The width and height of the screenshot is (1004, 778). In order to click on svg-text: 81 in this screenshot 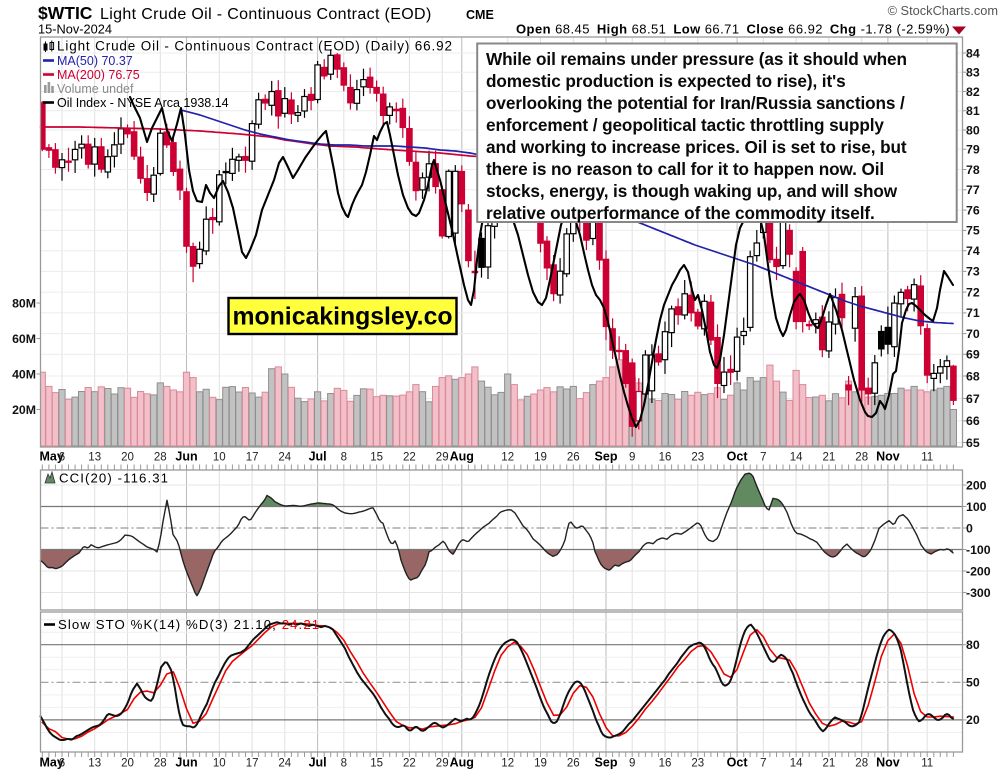, I will do `click(973, 111)`.